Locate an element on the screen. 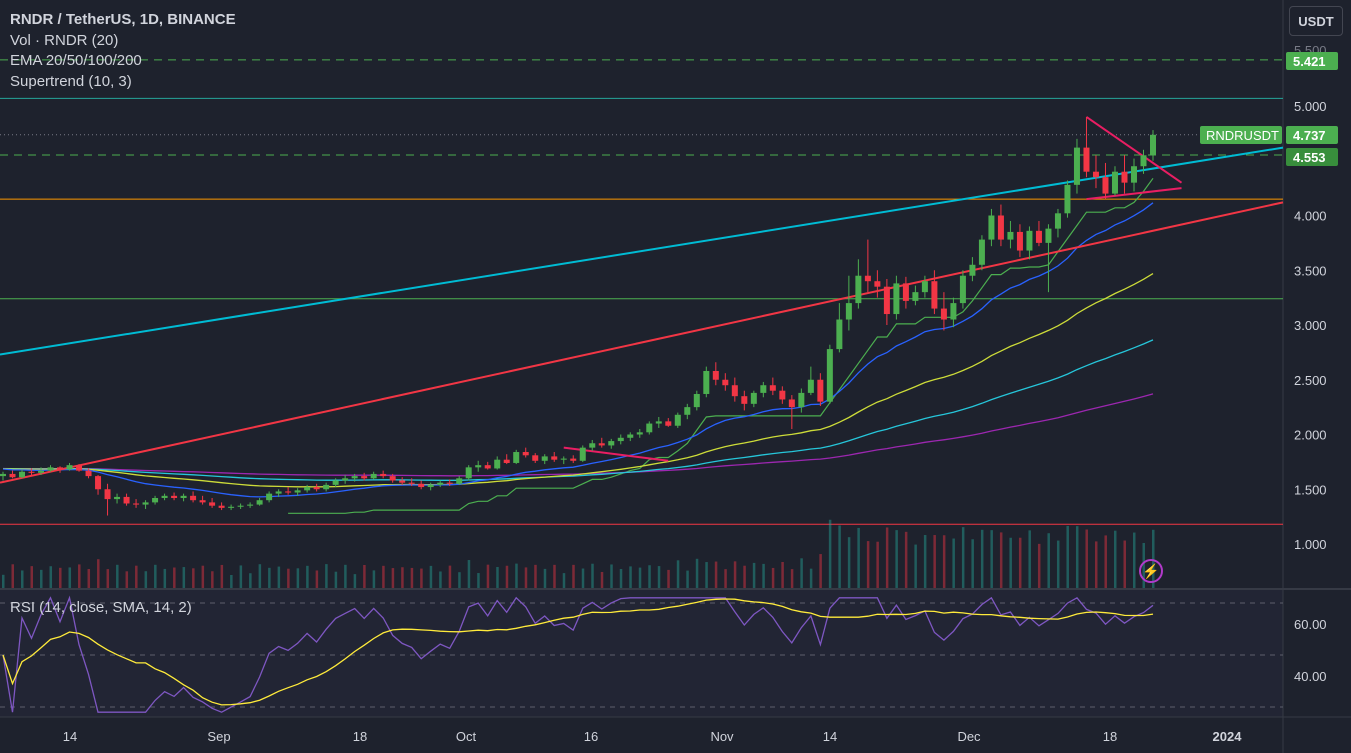  pink-triangle-upper is located at coordinates (1134, 150).